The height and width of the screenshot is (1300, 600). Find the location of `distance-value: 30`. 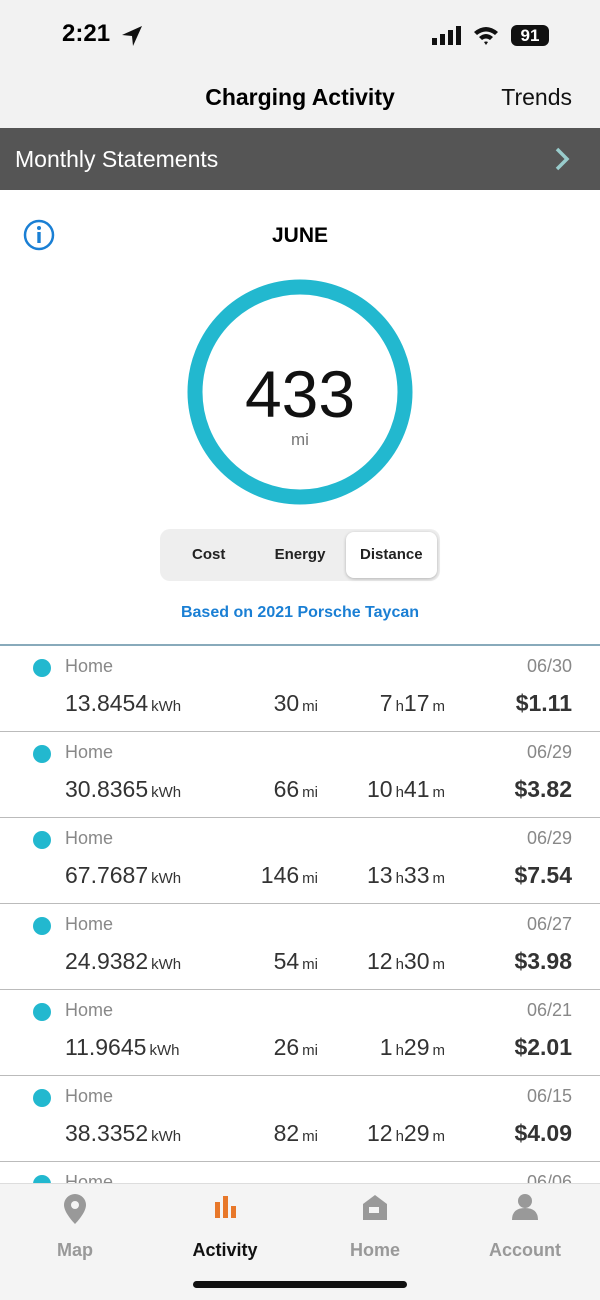

distance-value: 30 is located at coordinates (286, 703).